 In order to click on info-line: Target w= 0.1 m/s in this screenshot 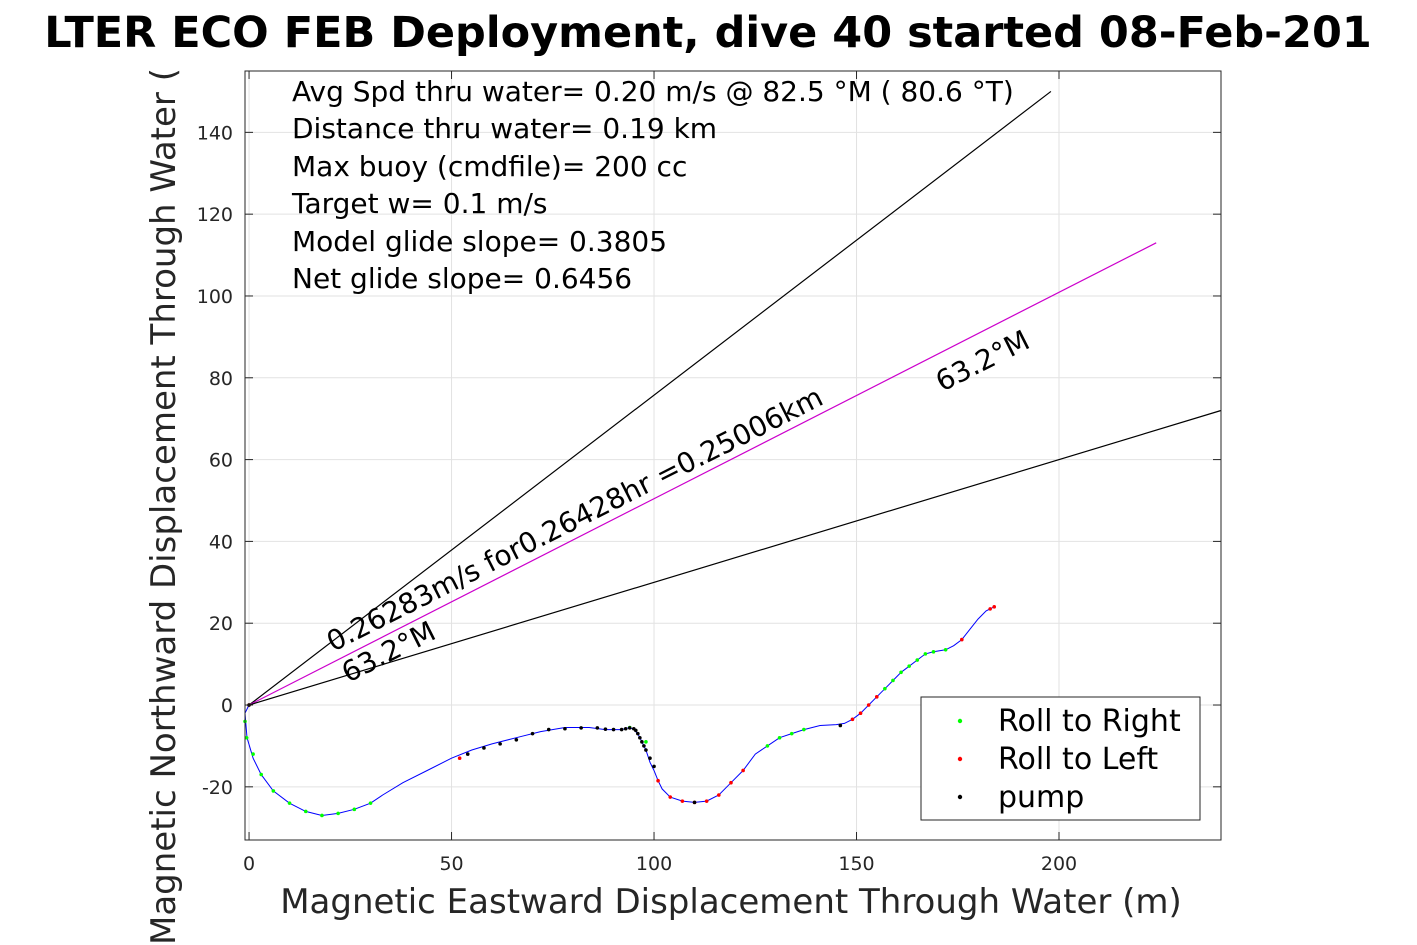, I will do `click(419, 203)`.